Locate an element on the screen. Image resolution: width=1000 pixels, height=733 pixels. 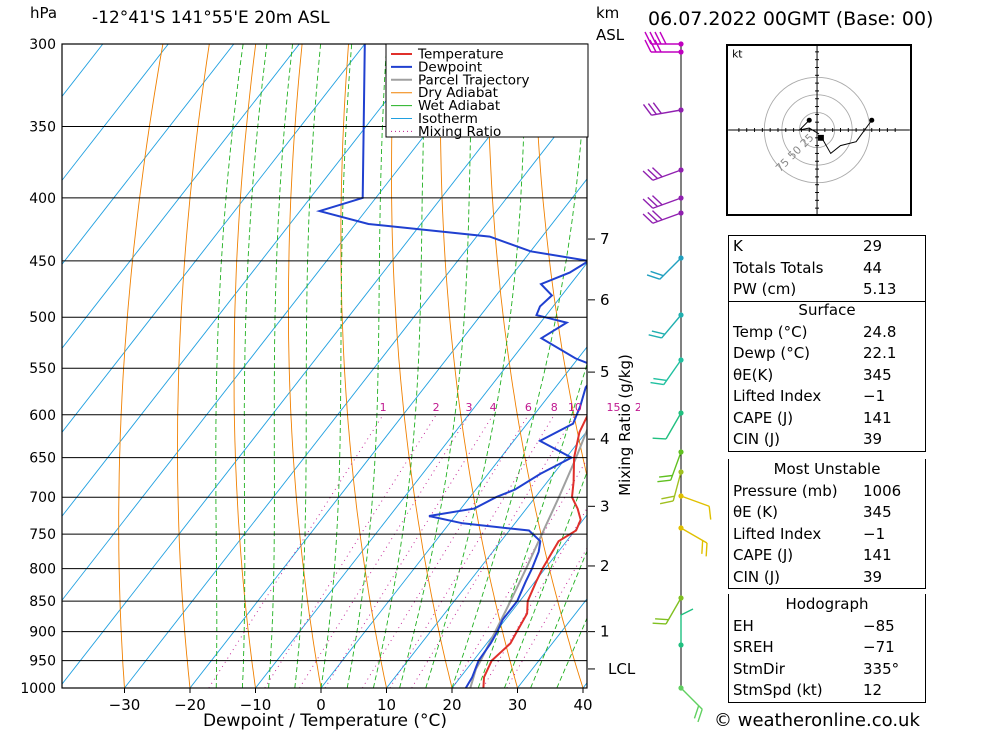
index-row-pw: PW (cm) 5.13 is located at coordinates (815, 289).